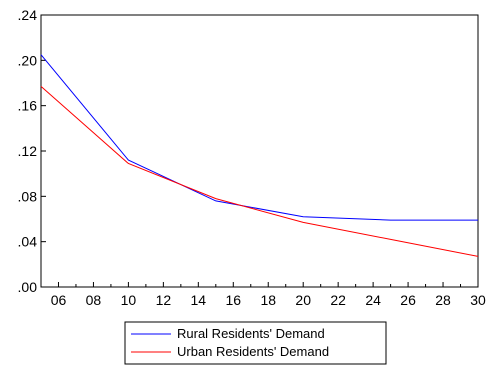 The height and width of the screenshot is (374, 490). What do you see at coordinates (28, 287) in the screenshot?
I see `y-tick-label: .00` at bounding box center [28, 287].